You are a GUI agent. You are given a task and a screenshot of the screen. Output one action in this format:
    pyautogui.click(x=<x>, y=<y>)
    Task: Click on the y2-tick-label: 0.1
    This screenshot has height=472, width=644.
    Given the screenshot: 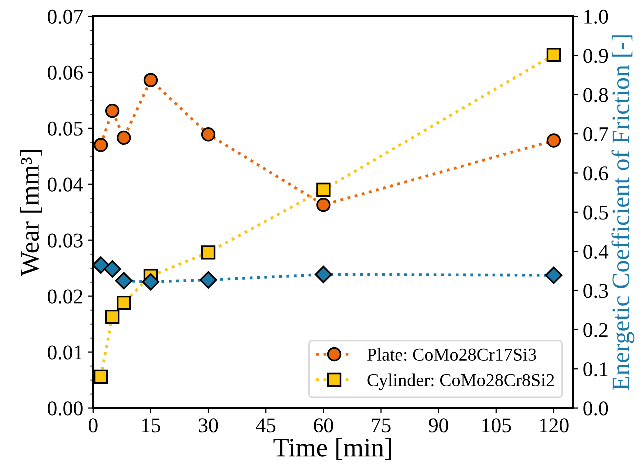 What is the action you would take?
    pyautogui.click(x=596, y=369)
    